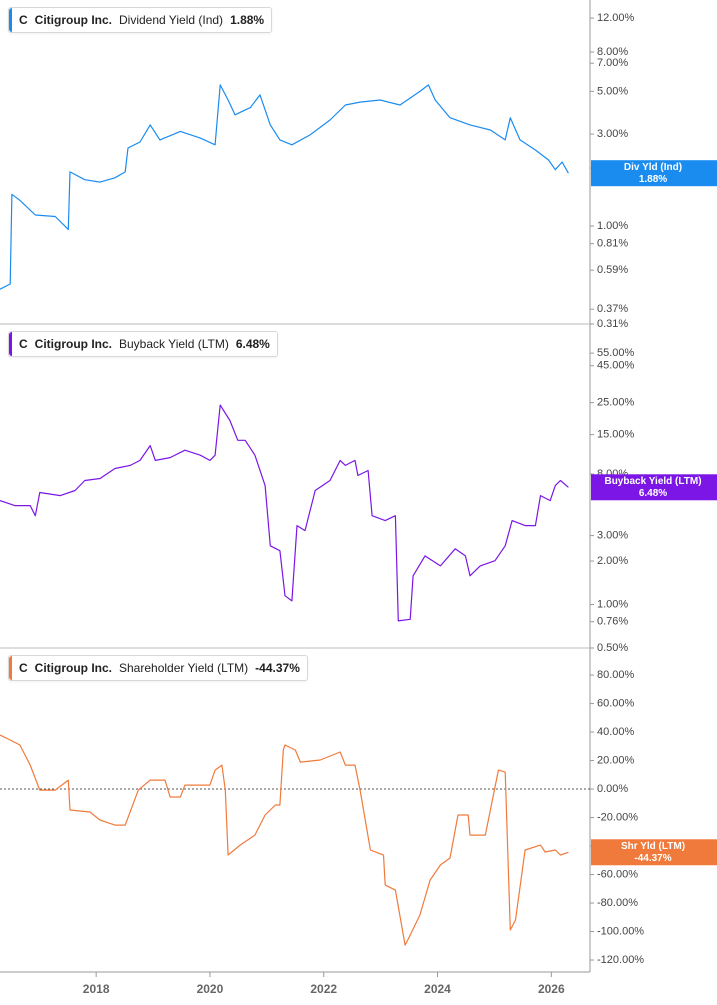 The height and width of the screenshot is (1005, 717). I want to click on legend-value: 1.88%, so click(247, 20).